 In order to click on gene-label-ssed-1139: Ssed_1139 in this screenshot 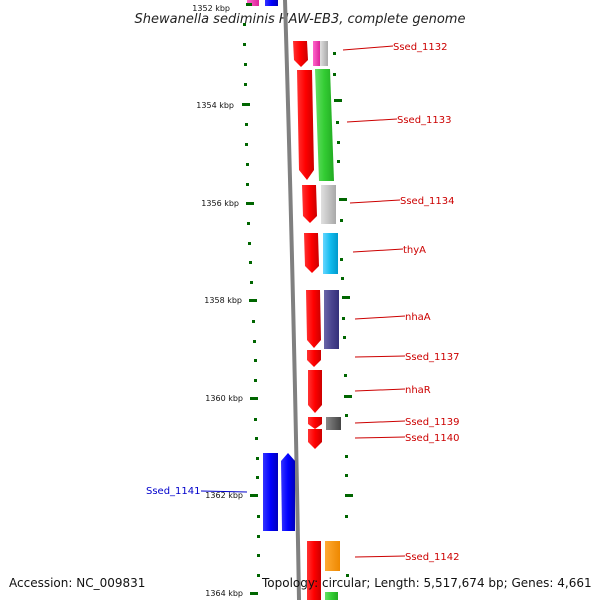, I will do `click(432, 422)`.